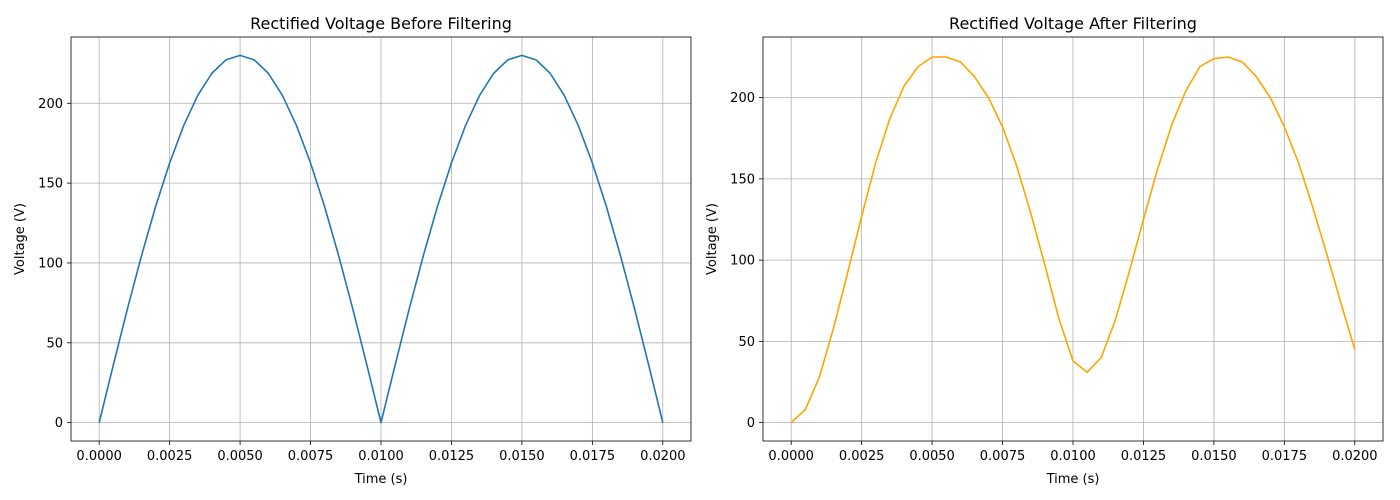 This screenshot has width=1400, height=500. I want to click on chart-title: Rectified Voltage After Filtering, so click(1073, 23).